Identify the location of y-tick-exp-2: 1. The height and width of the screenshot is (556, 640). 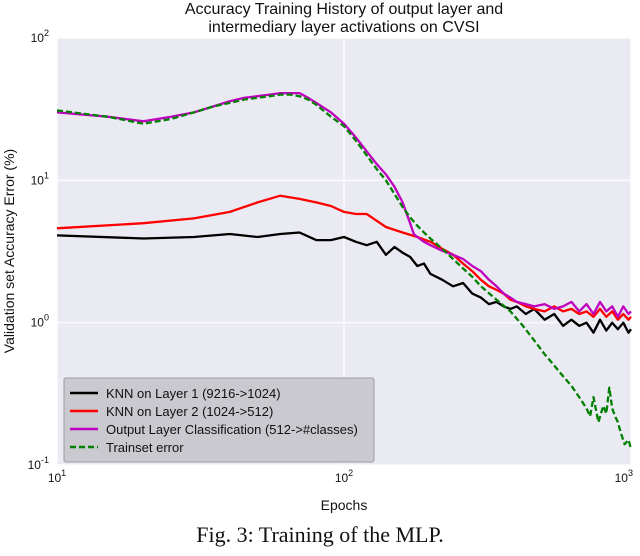
(46, 175).